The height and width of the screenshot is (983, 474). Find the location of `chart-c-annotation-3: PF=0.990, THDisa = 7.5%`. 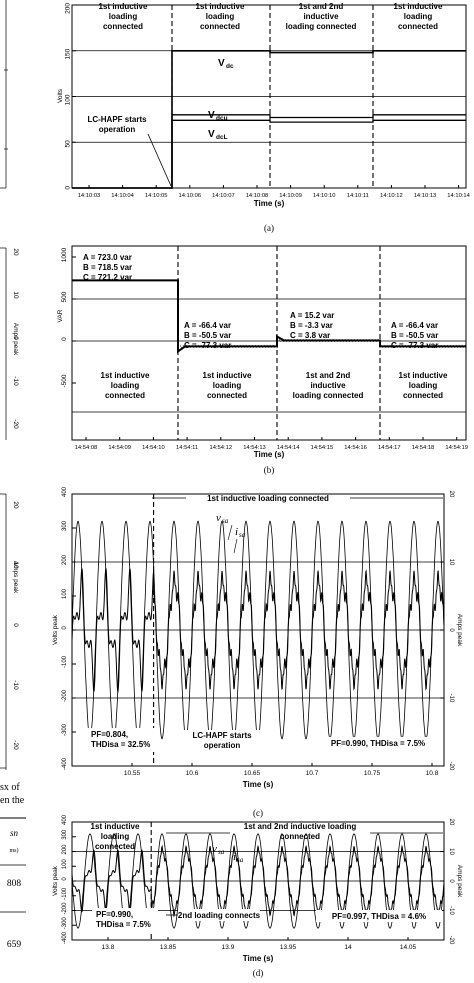

chart-c-annotation-3: PF=0.990, THDisa = 7.5% is located at coordinates (378, 743).